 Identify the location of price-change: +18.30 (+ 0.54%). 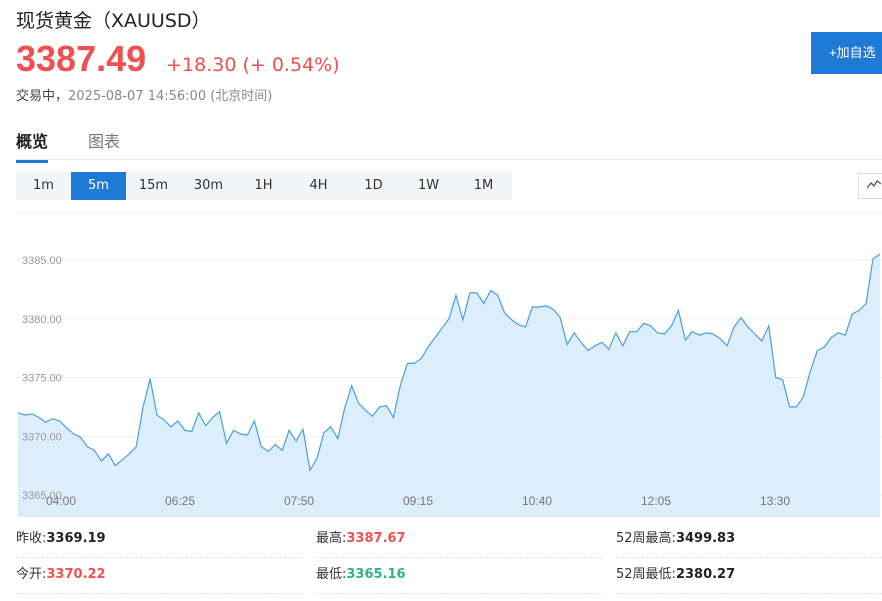
(252, 65).